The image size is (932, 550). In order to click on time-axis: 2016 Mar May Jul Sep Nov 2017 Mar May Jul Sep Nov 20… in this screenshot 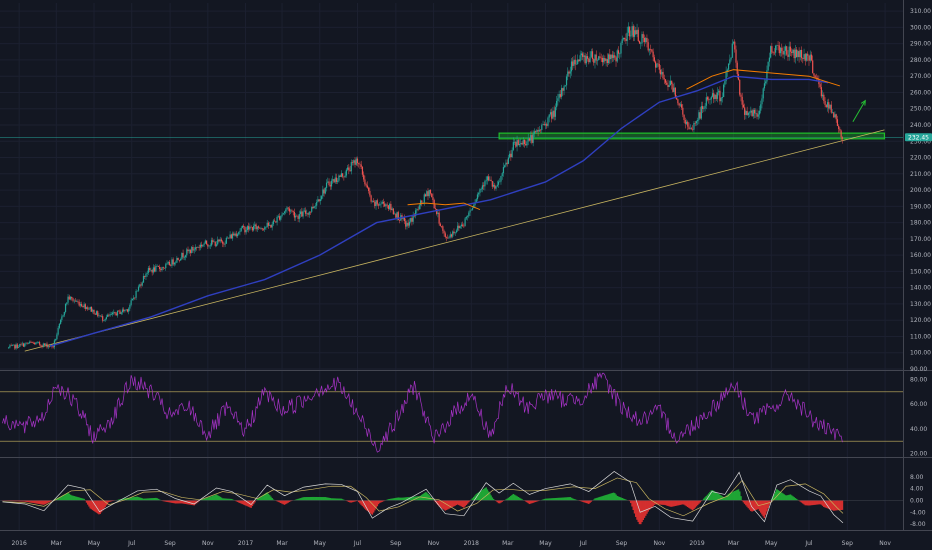, I will do `click(452, 543)`.